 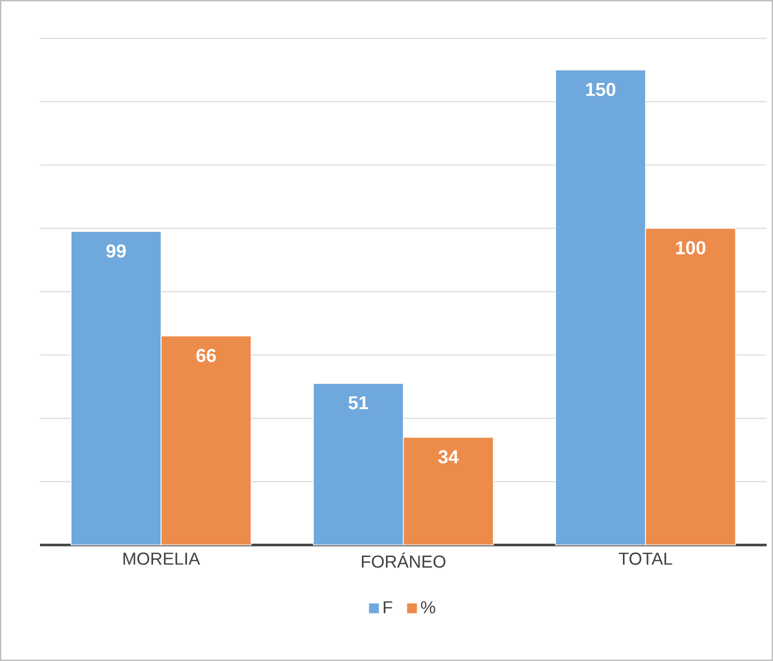 What do you see at coordinates (404, 560) in the screenshot?
I see `x-tick-label: FORÁNEO` at bounding box center [404, 560].